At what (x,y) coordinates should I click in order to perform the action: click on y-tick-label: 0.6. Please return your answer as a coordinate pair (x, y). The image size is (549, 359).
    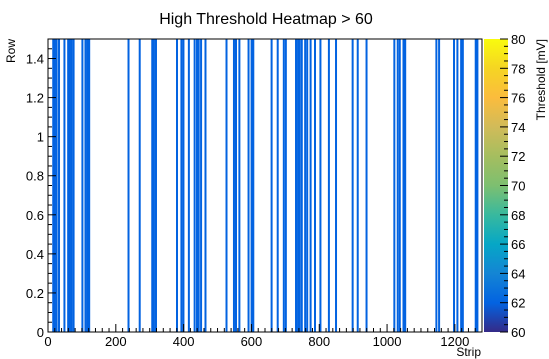
    Looking at the image, I should click on (35, 215).